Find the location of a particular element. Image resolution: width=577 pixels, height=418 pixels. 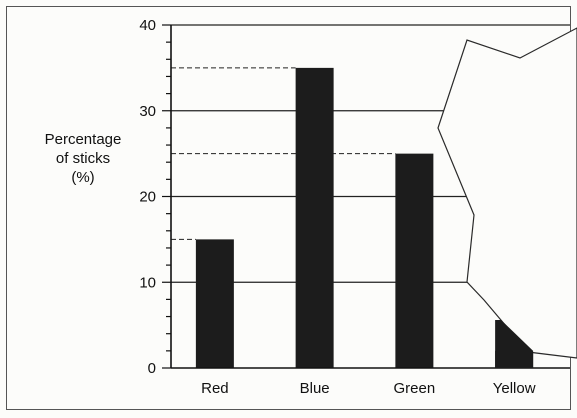

y-tick-label: 30 is located at coordinates (147, 111).